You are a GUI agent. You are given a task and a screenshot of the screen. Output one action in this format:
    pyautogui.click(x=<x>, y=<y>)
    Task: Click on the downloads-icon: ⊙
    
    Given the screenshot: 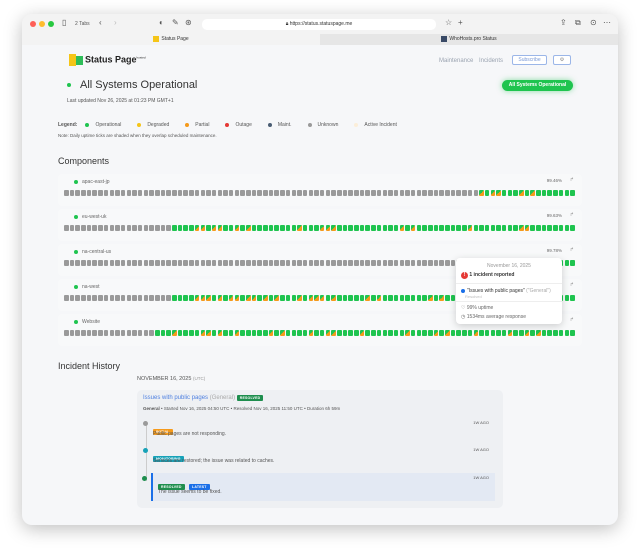 What is the action you would take?
    pyautogui.click(x=593, y=22)
    